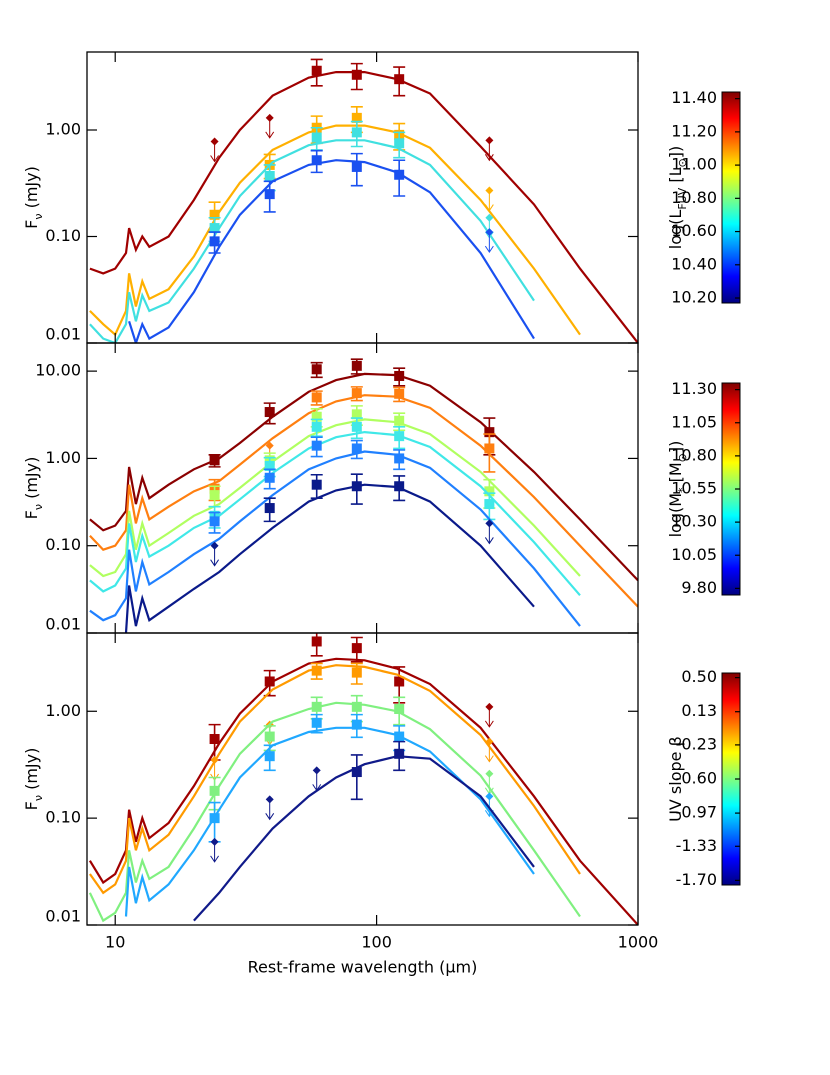 Image resolution: width=830 pixels, height=1075 pixels. Describe the element at coordinates (696, 845) in the screenshot. I see `colorbar-tick-label: -1.33` at that location.